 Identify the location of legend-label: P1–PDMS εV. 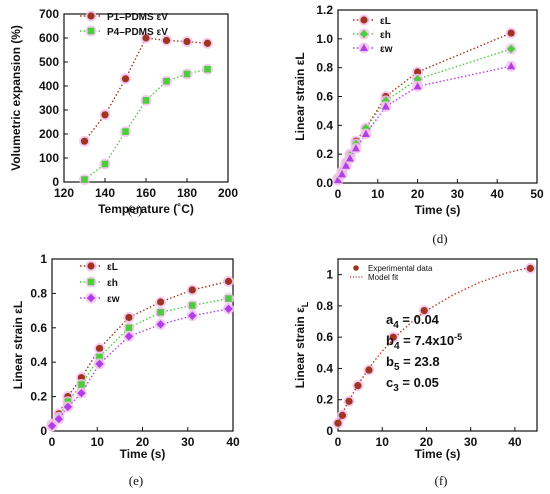
(137, 17).